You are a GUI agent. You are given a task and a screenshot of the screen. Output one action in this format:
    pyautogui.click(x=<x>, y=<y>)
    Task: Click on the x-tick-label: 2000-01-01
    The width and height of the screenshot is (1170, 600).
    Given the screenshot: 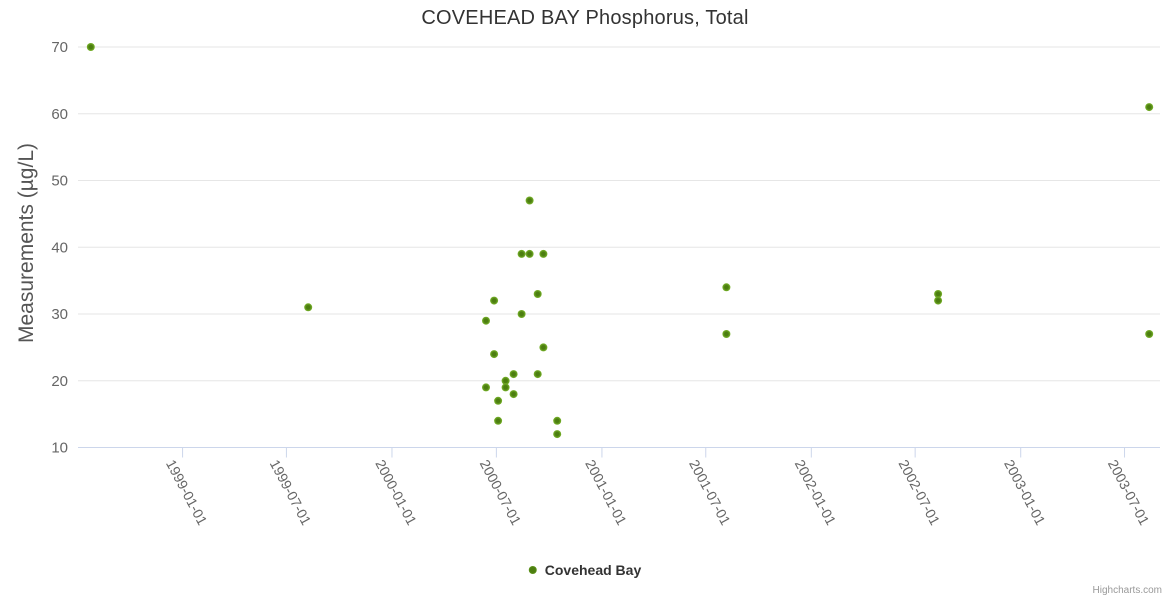 What is the action you would take?
    pyautogui.click(x=396, y=492)
    